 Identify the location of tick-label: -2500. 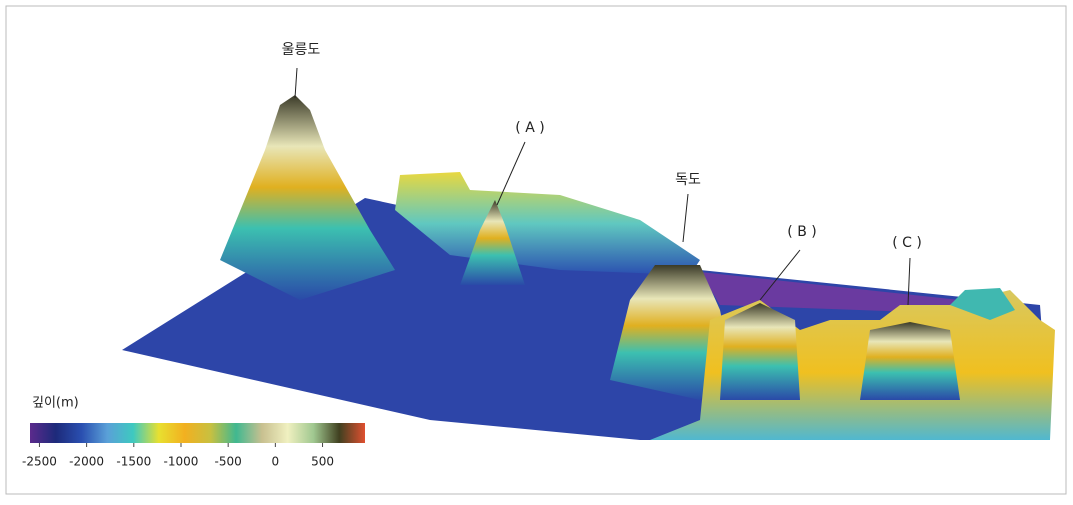
(39, 462).